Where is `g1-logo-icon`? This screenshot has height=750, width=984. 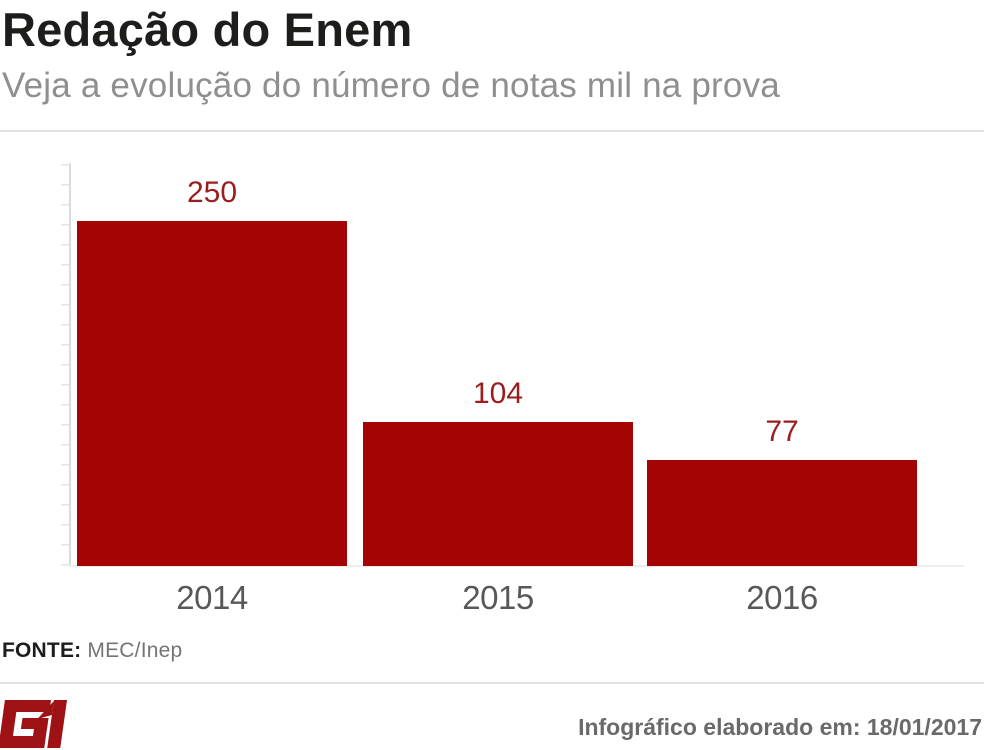
g1-logo-icon is located at coordinates (33, 724).